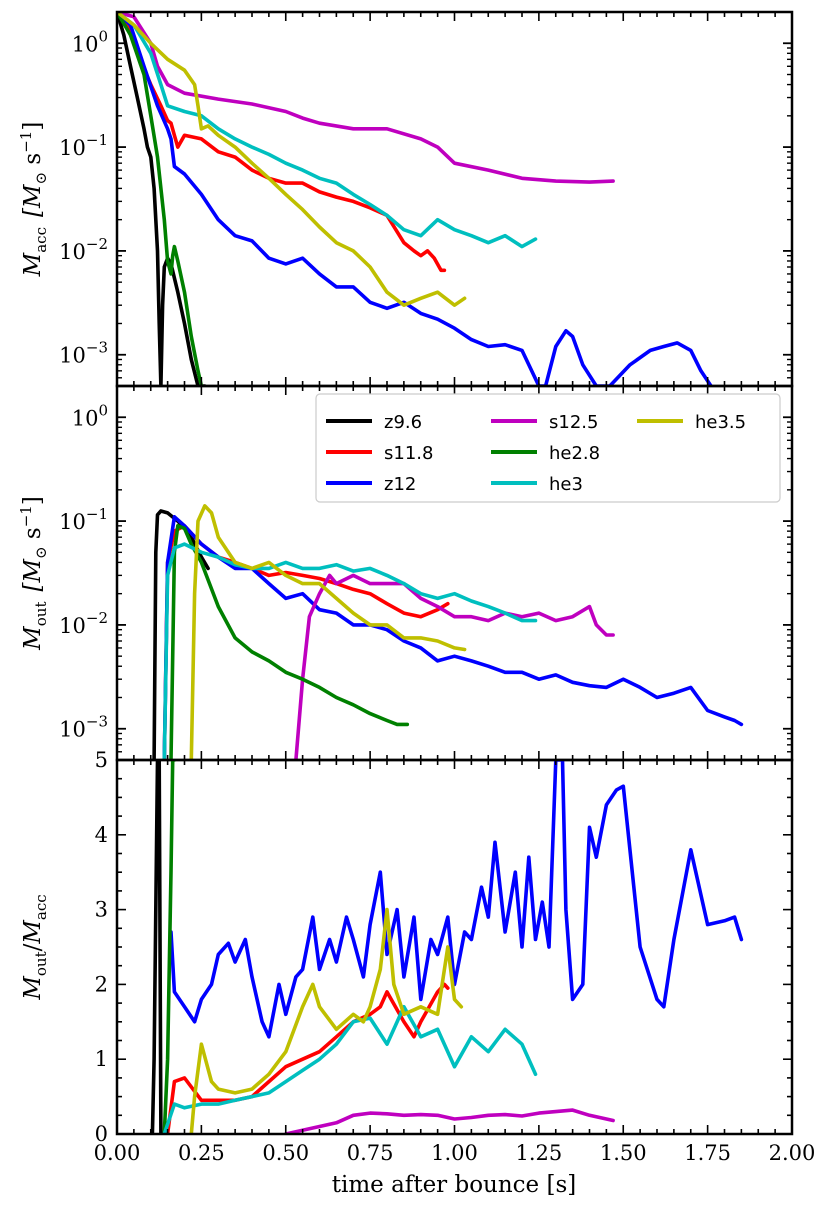  What do you see at coordinates (548, 448) in the screenshot?
I see `legend: z9.6 s11.8 z12 s12.5 he2.8 he3 he3.5` at bounding box center [548, 448].